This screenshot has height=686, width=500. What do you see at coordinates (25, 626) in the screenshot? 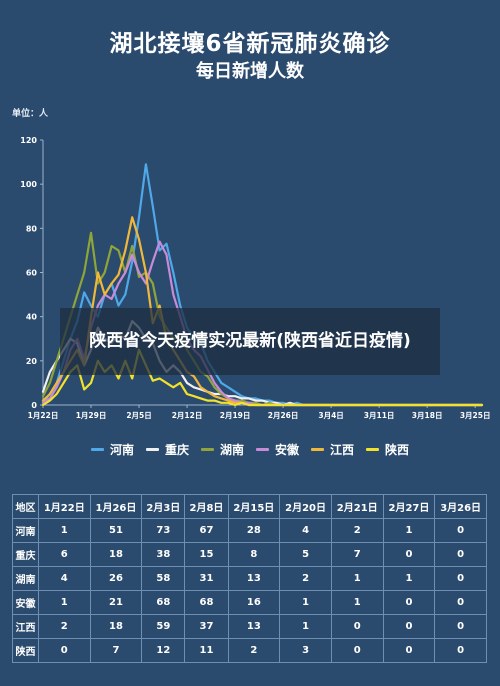
I see `table-cell: 江西` at bounding box center [25, 626].